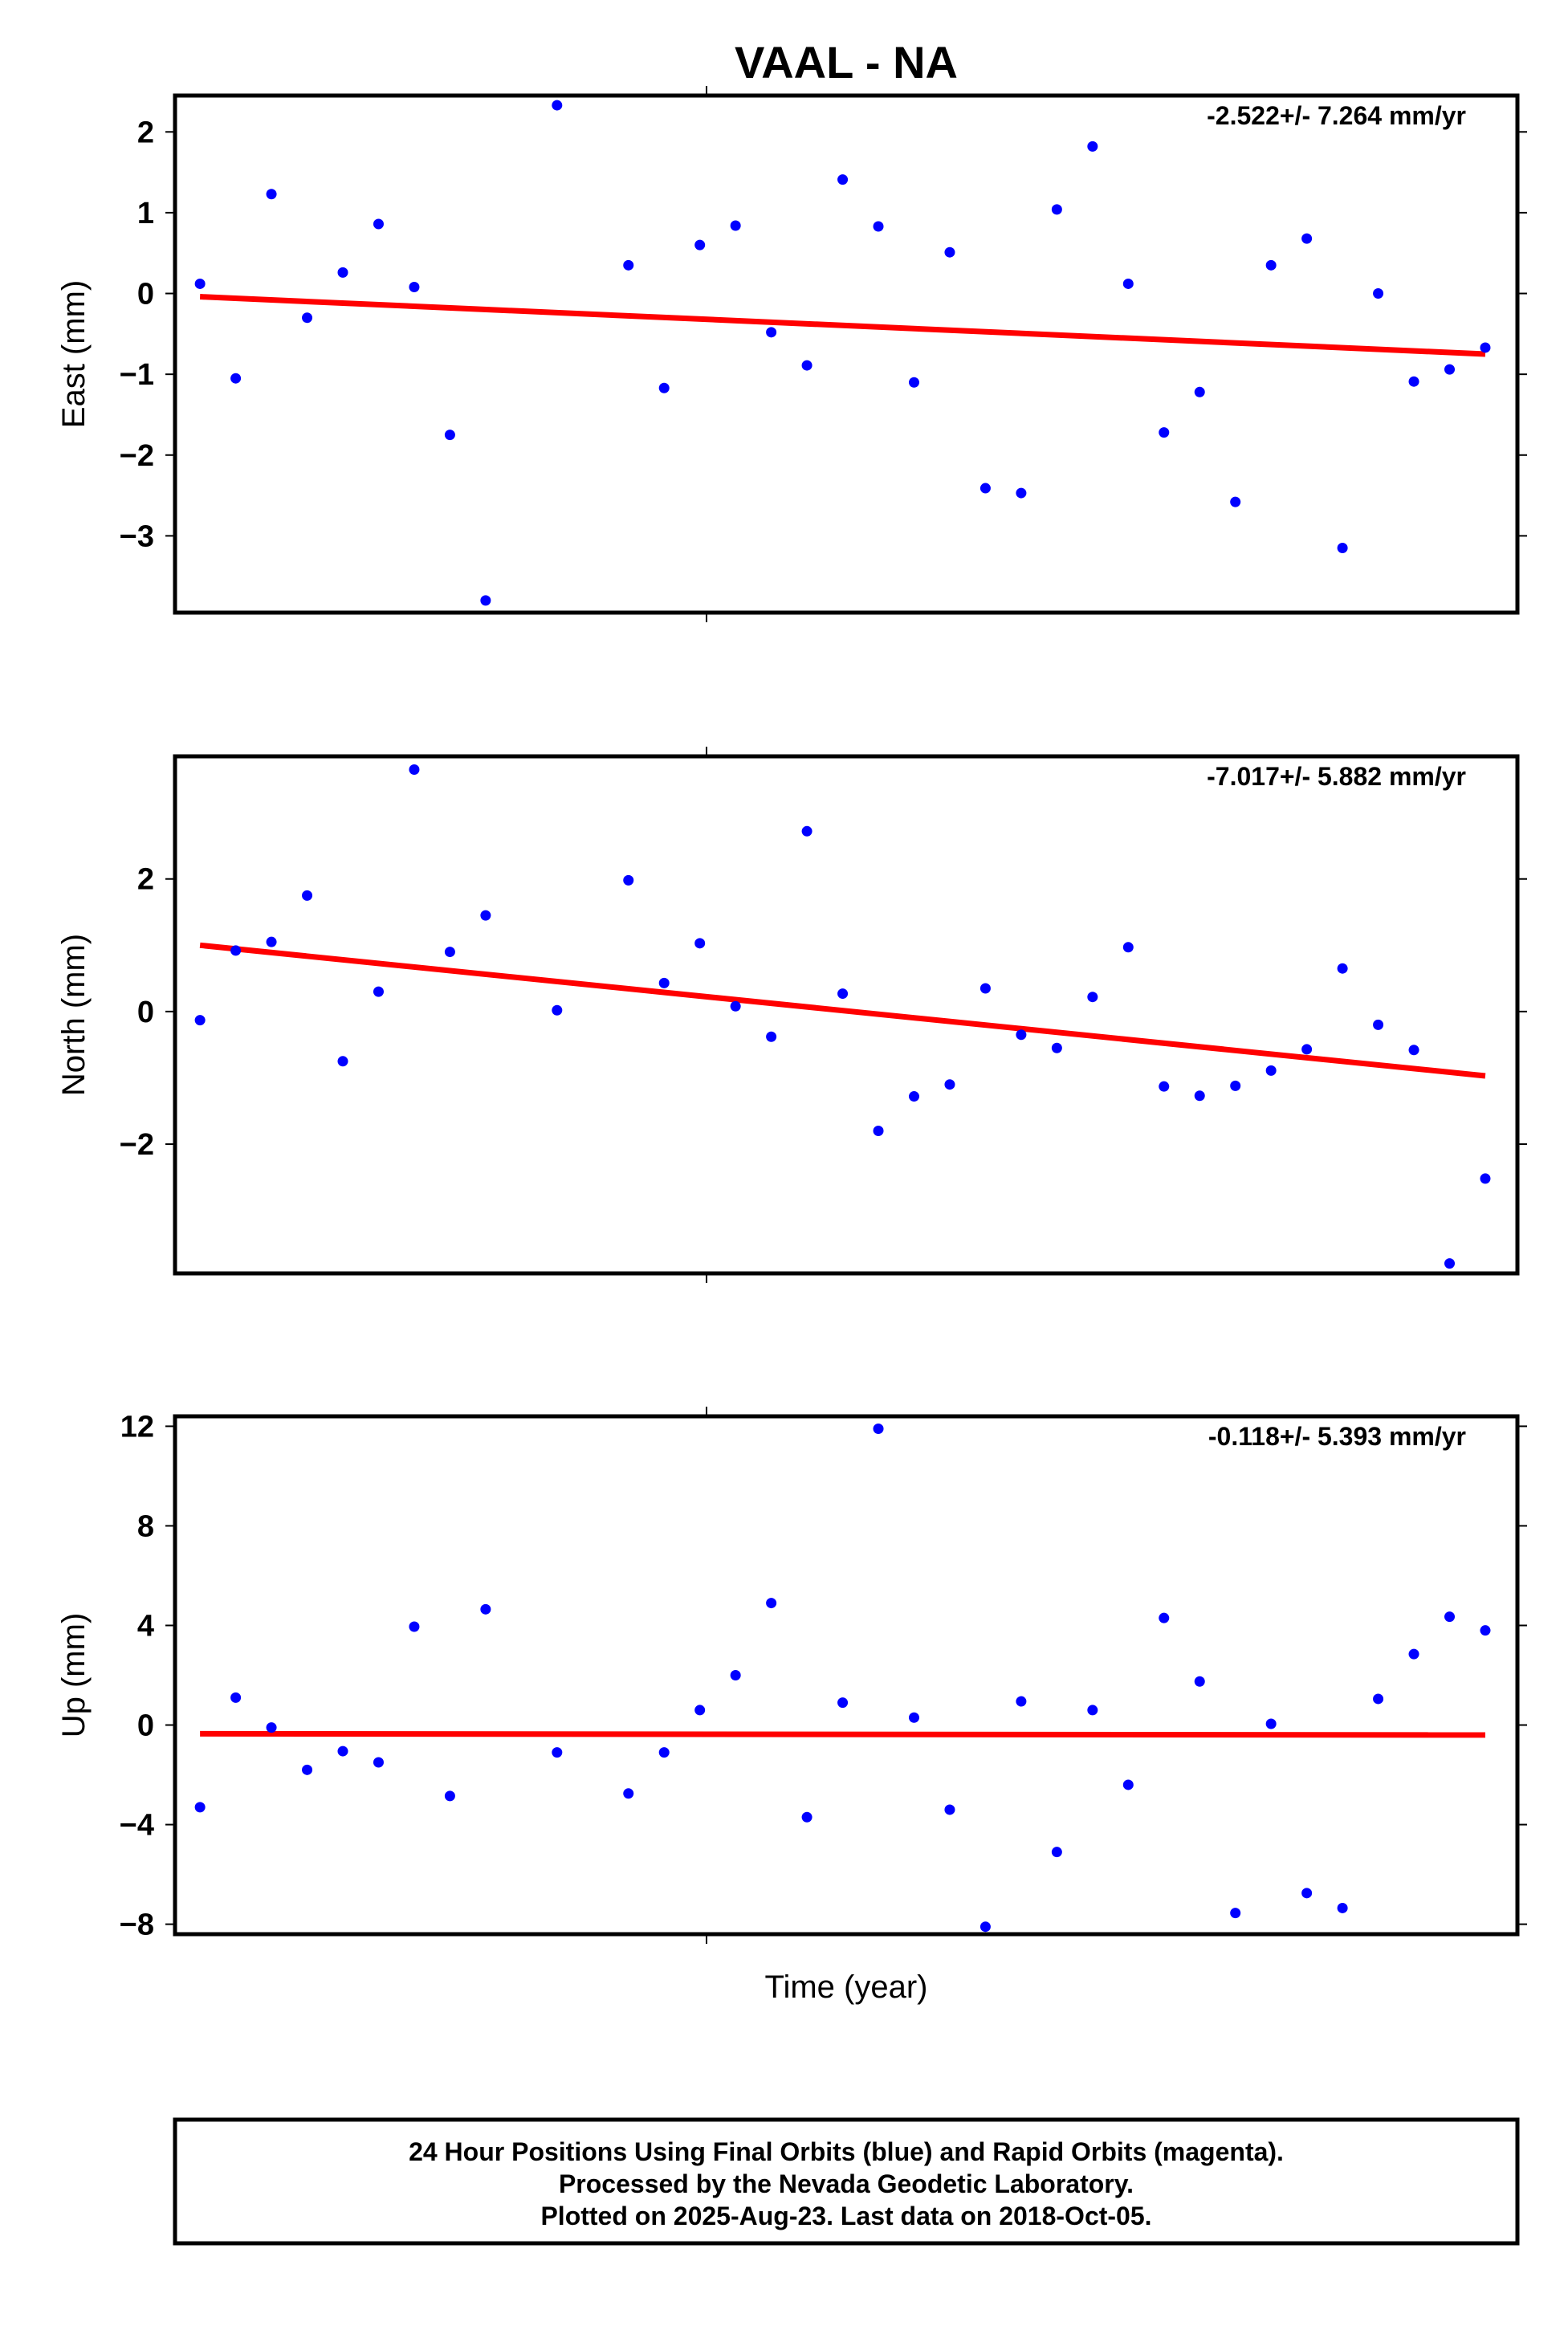 This screenshot has width=1568, height=2330. I want to click on up-trend-line, so click(842, 1734).